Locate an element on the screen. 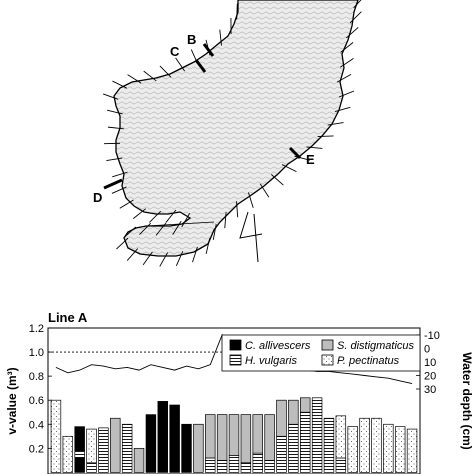 This screenshot has height=474, width=474. y-tick-label: 1.2 is located at coordinates (36, 329).